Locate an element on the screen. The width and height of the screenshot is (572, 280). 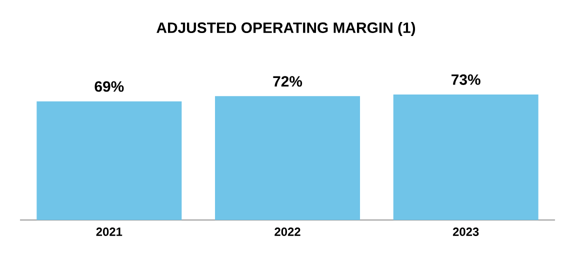
x-tick-label: 2021 is located at coordinates (109, 232).